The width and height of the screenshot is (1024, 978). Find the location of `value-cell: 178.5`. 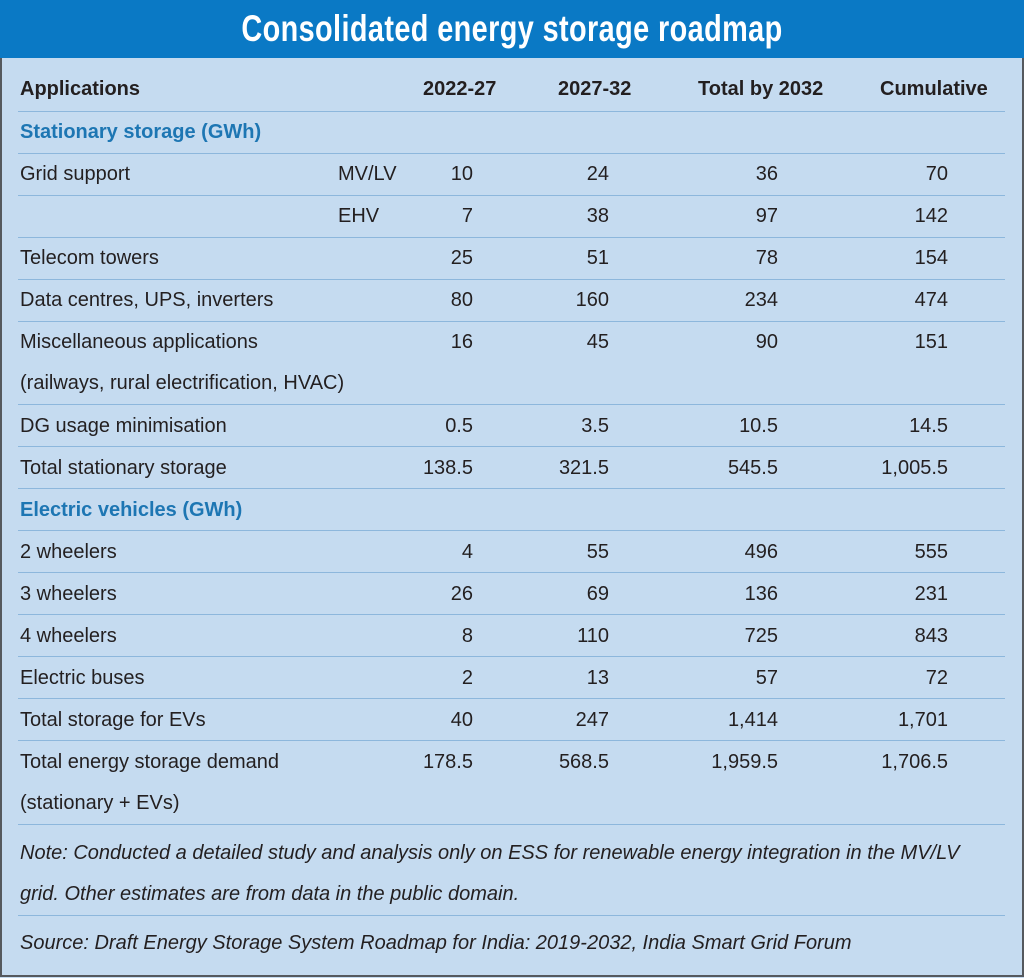

value-cell: 178.5 is located at coordinates (447, 761).